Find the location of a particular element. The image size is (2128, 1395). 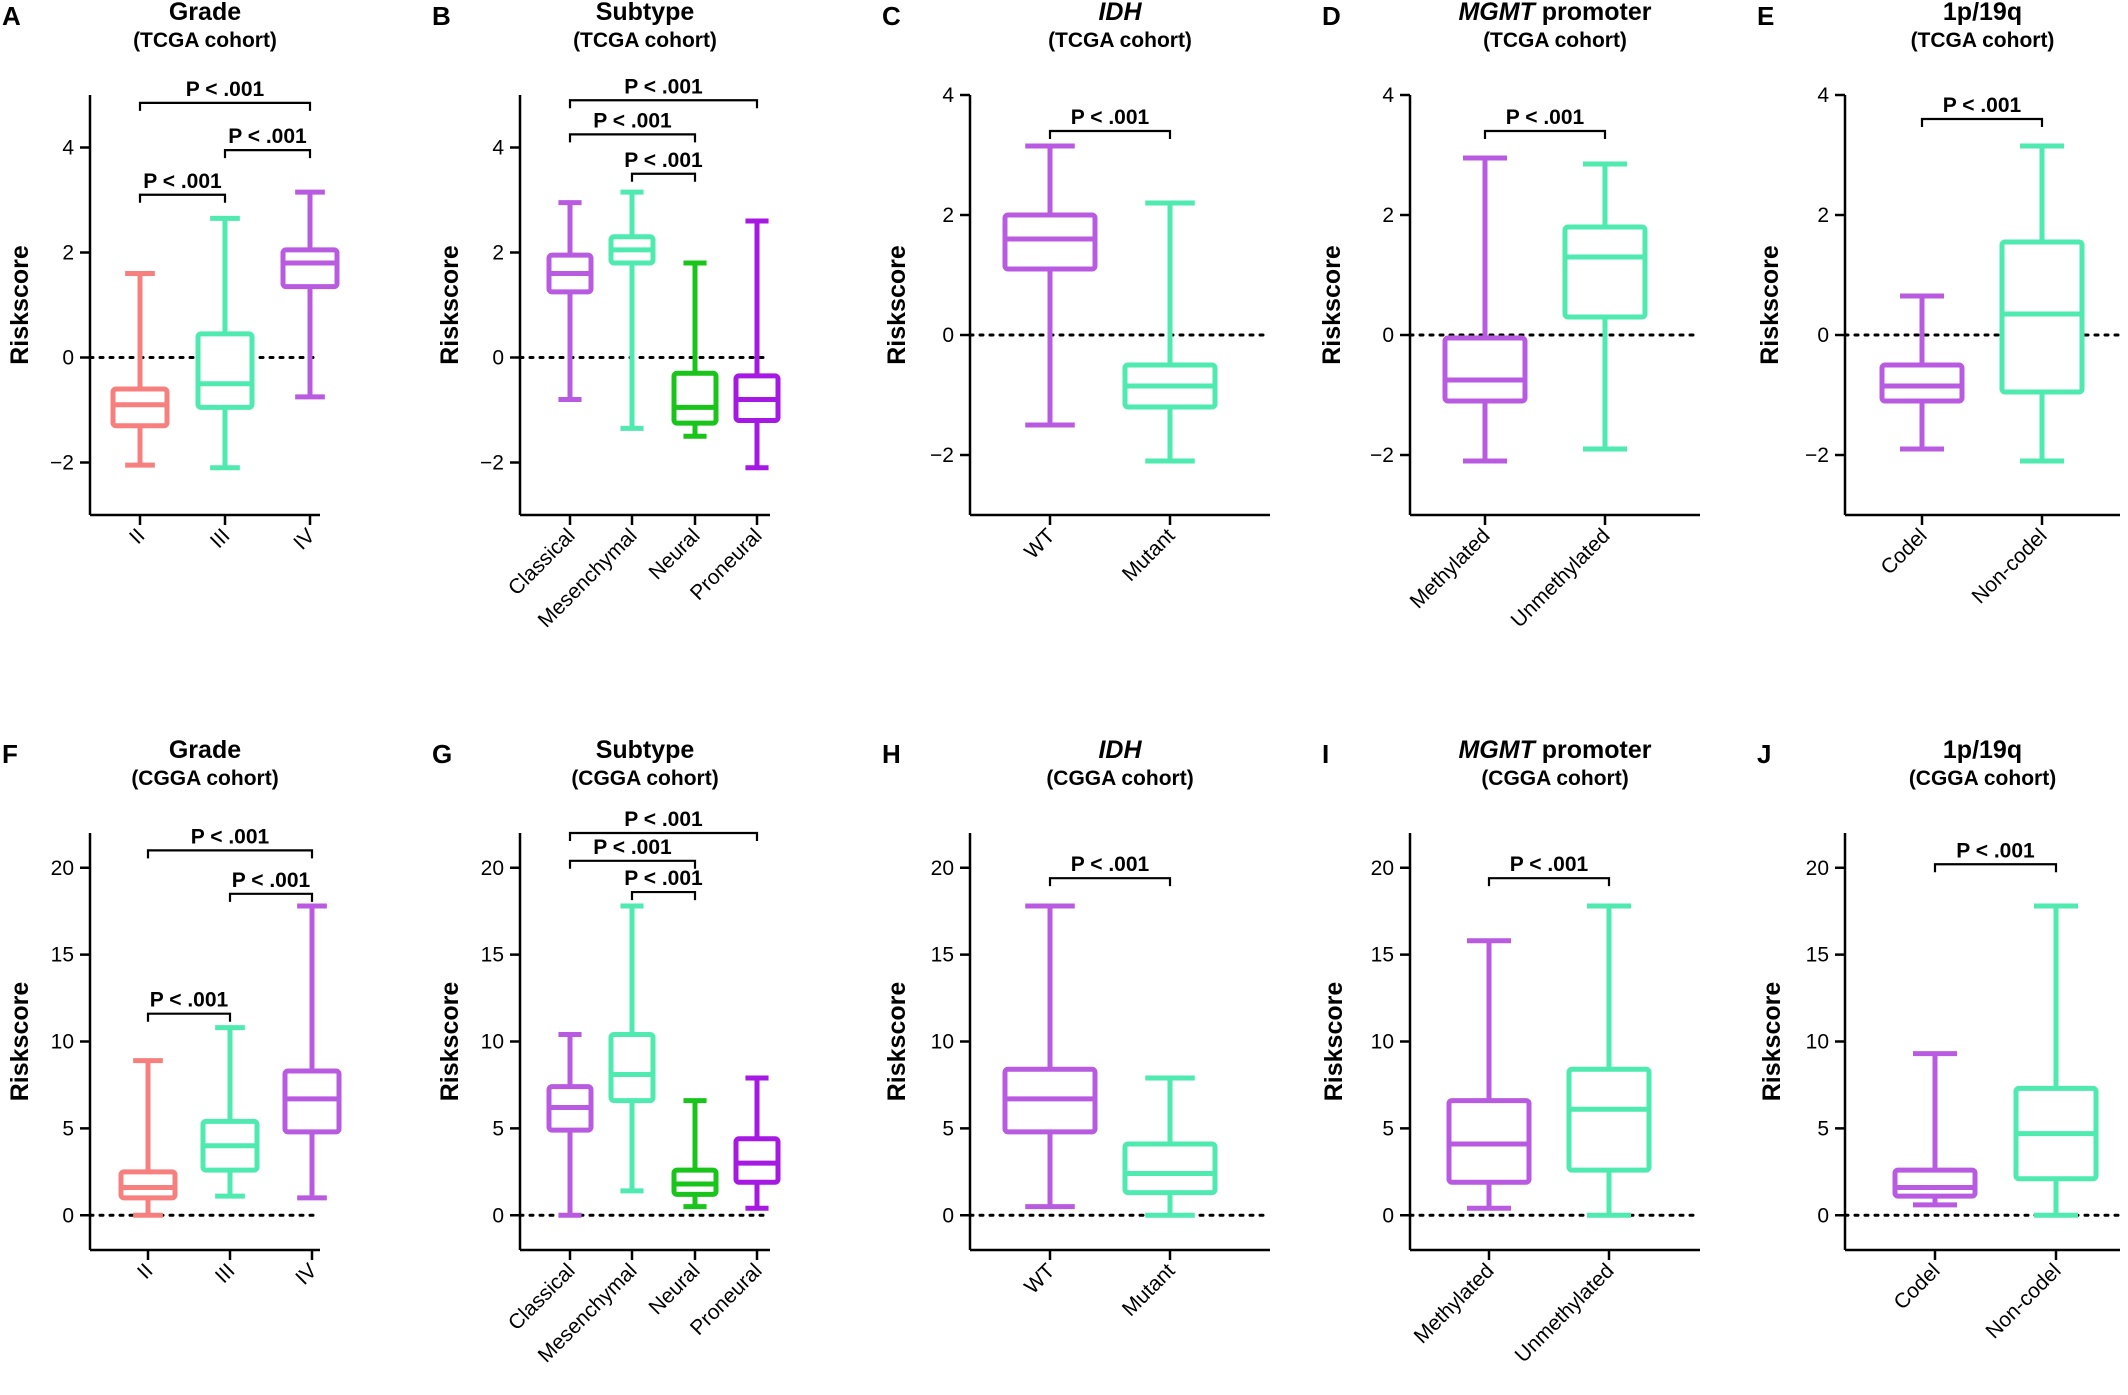

panel-title-main: IDH is located at coordinates (1120, 750).